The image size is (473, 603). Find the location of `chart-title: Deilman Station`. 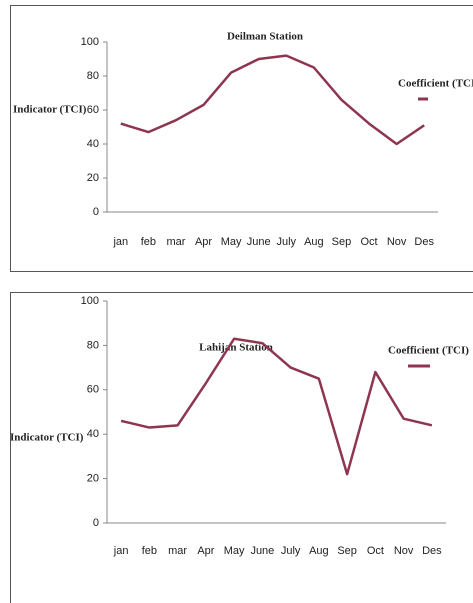

chart-title: Deilman Station is located at coordinates (265, 37).